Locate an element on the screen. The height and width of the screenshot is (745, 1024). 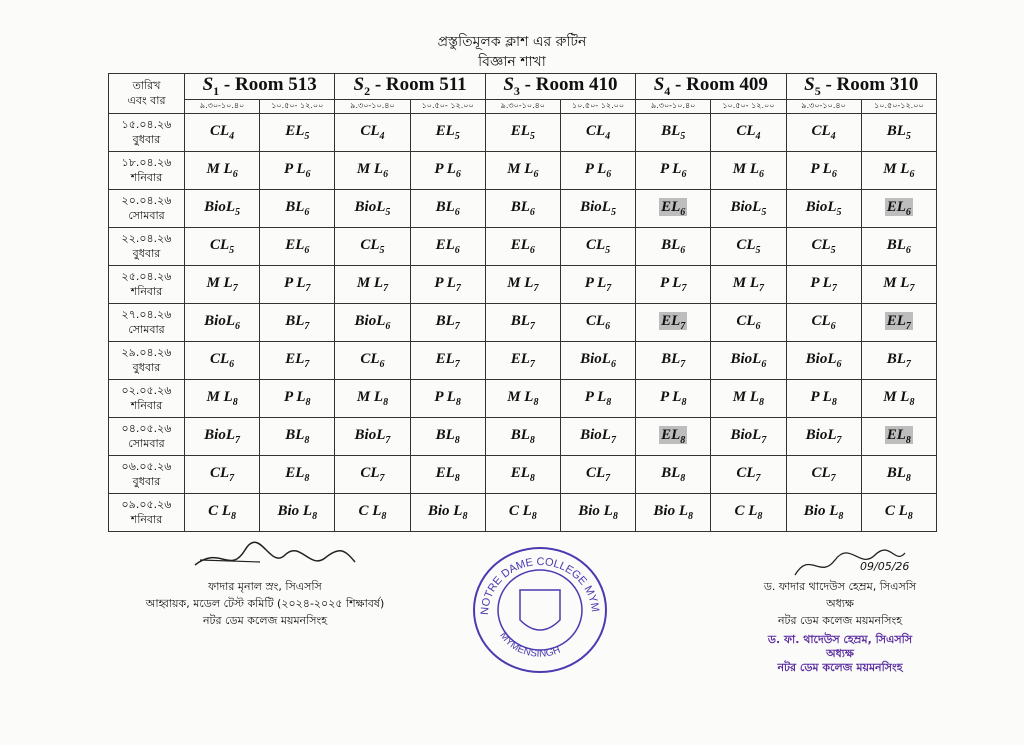
section-symbol: S is located at coordinates (659, 84).